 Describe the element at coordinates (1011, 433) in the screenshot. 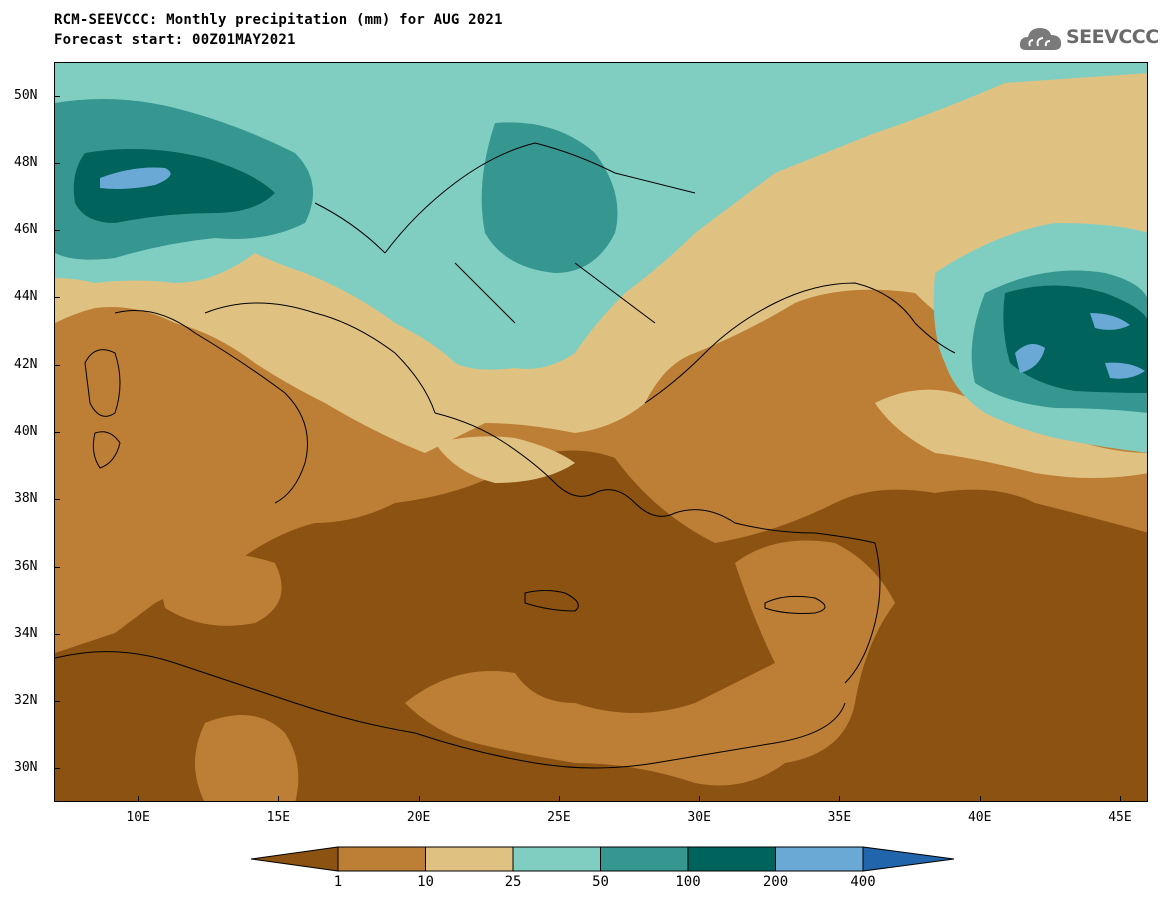

I see `precip-band-25-50-east` at that location.